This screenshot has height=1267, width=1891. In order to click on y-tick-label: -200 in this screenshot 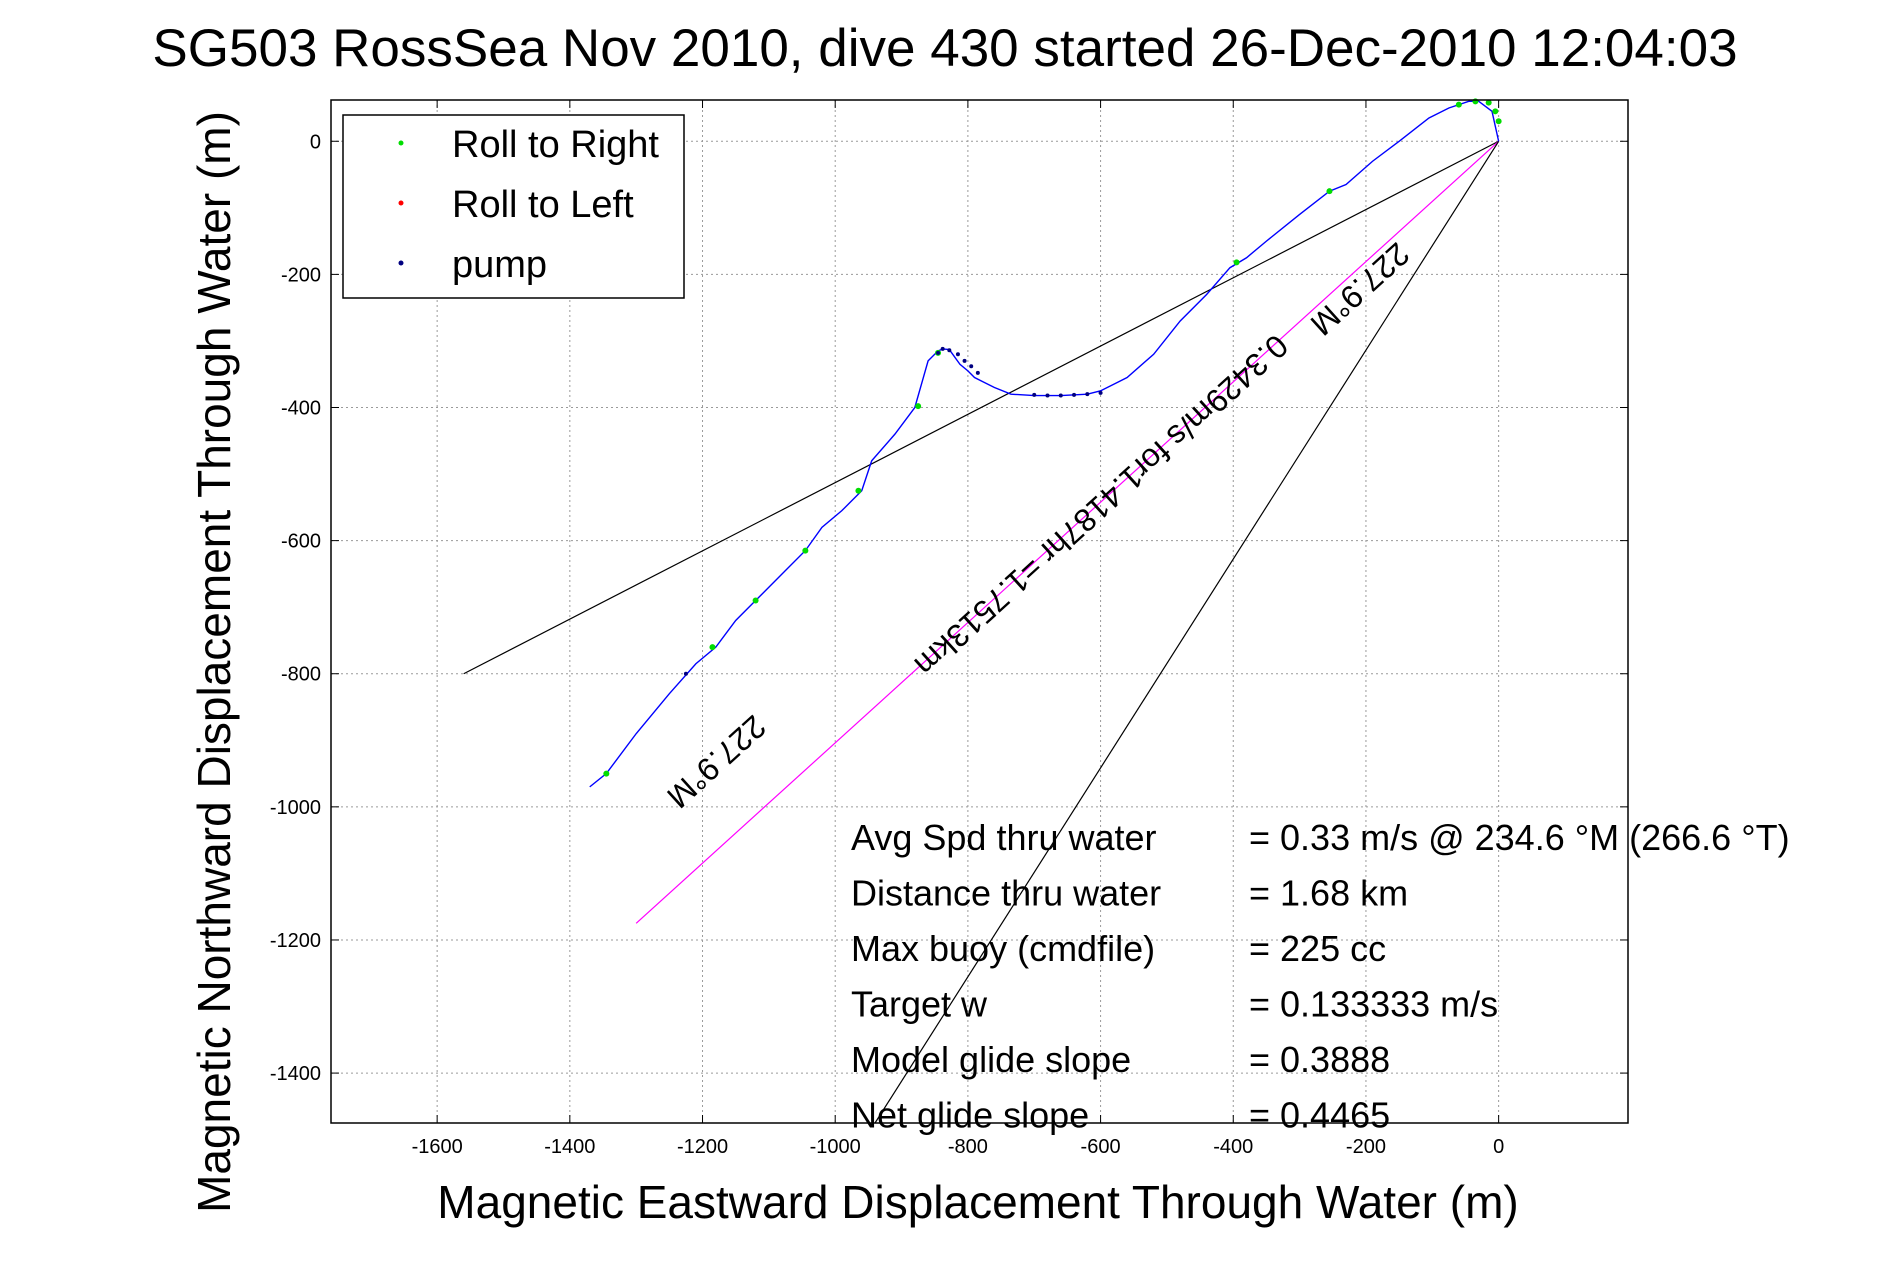, I will do `click(301, 275)`.